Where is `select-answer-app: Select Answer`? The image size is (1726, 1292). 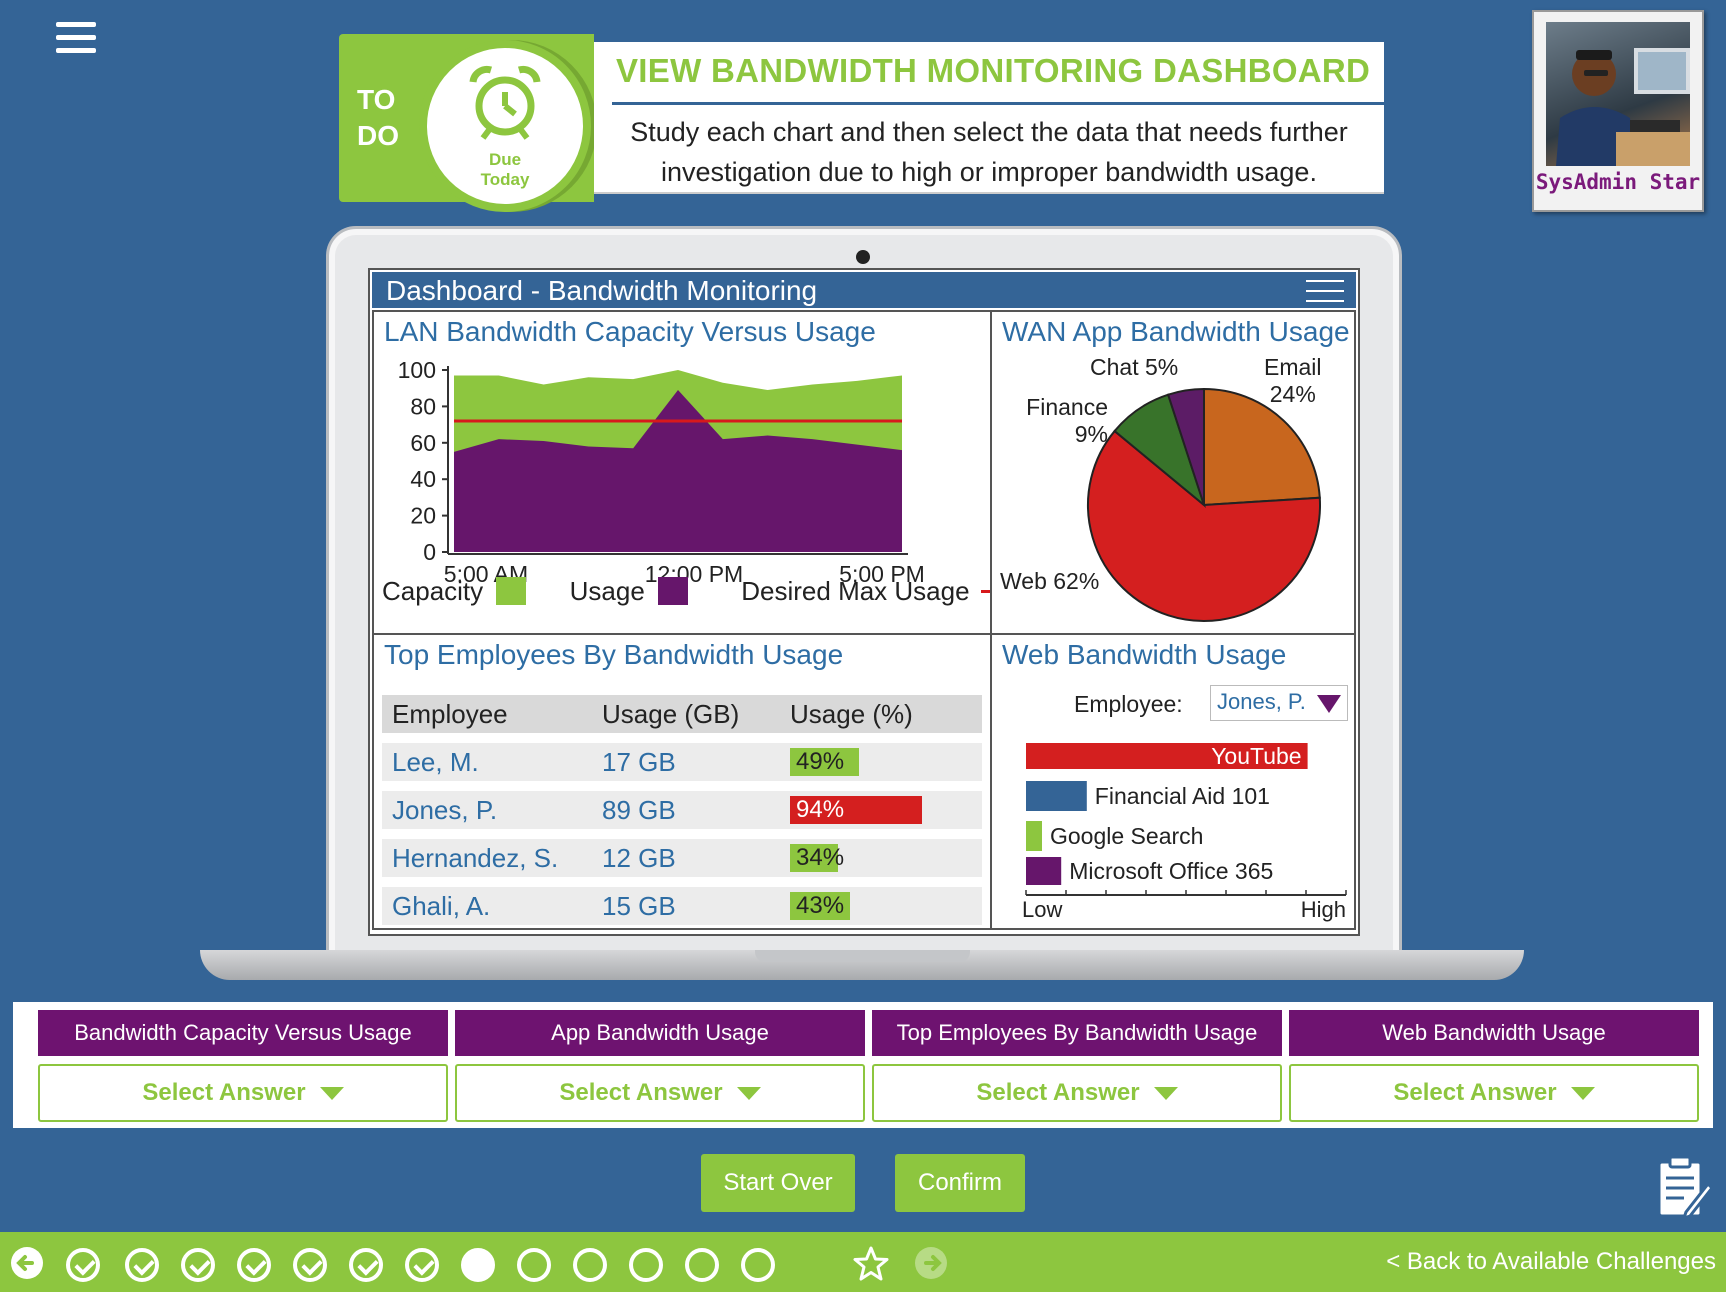 select-answer-app: Select Answer is located at coordinates (660, 1093).